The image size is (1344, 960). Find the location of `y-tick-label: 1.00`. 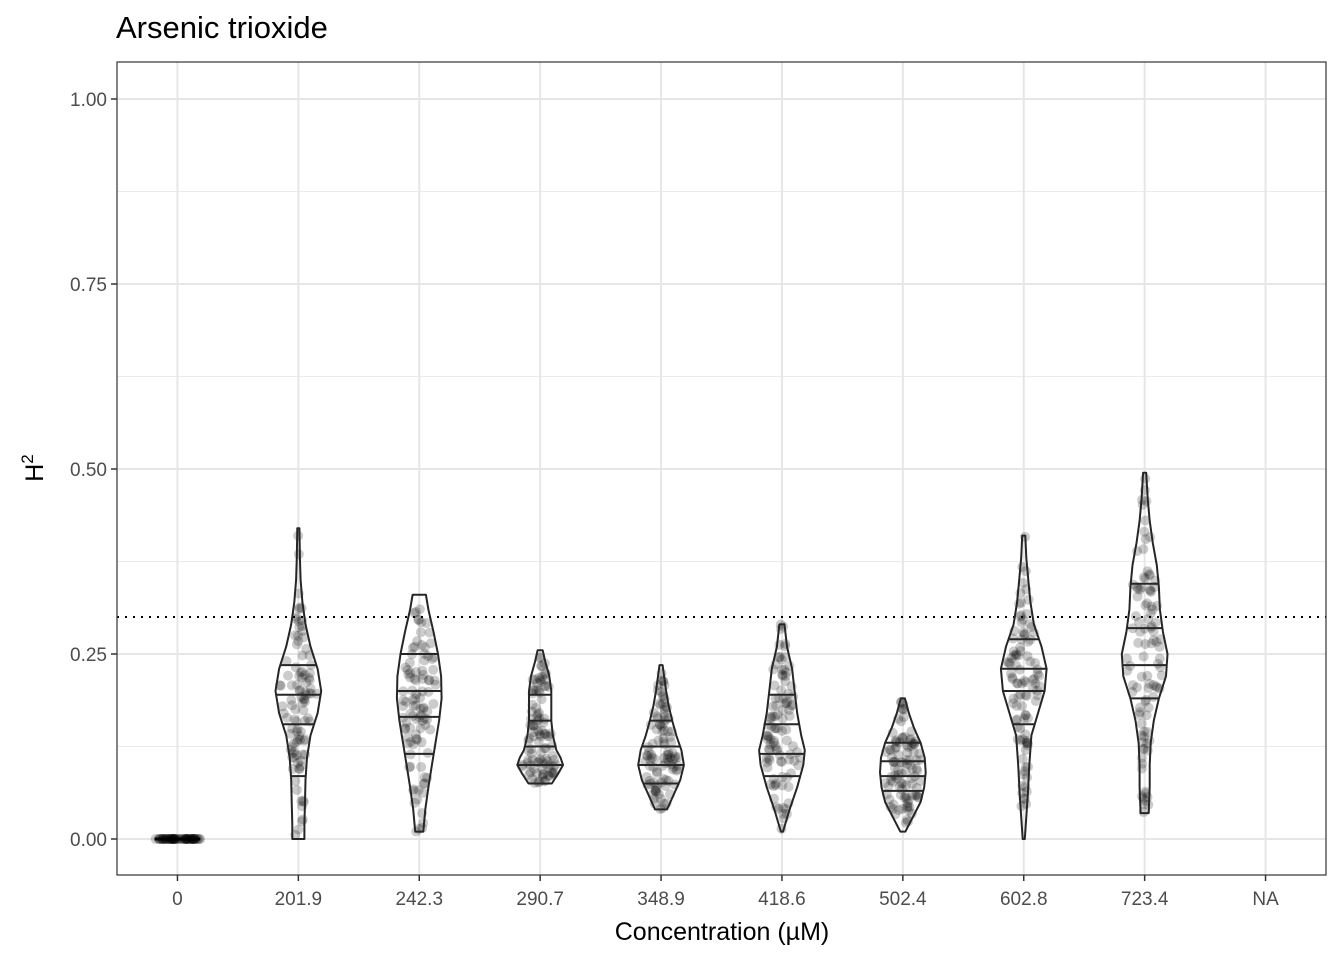

y-tick-label: 1.00 is located at coordinates (88, 100).